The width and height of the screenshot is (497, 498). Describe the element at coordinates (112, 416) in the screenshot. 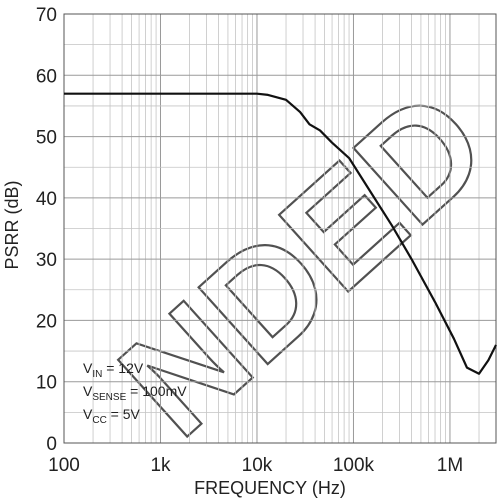

I see `annotation-line: VCC = 5V` at that location.